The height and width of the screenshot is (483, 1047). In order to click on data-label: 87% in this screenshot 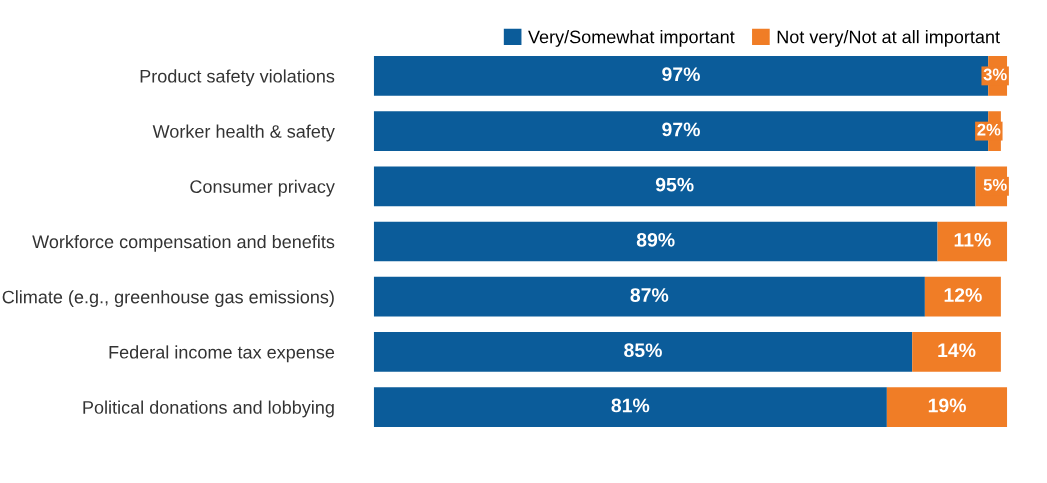, I will do `click(649, 295)`.